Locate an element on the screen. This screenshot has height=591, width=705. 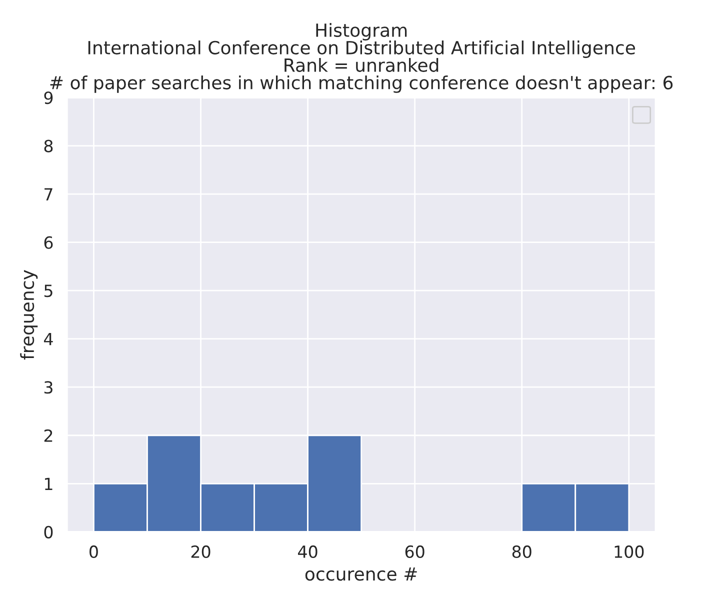
y-tick-label: 0 is located at coordinates (48, 532).